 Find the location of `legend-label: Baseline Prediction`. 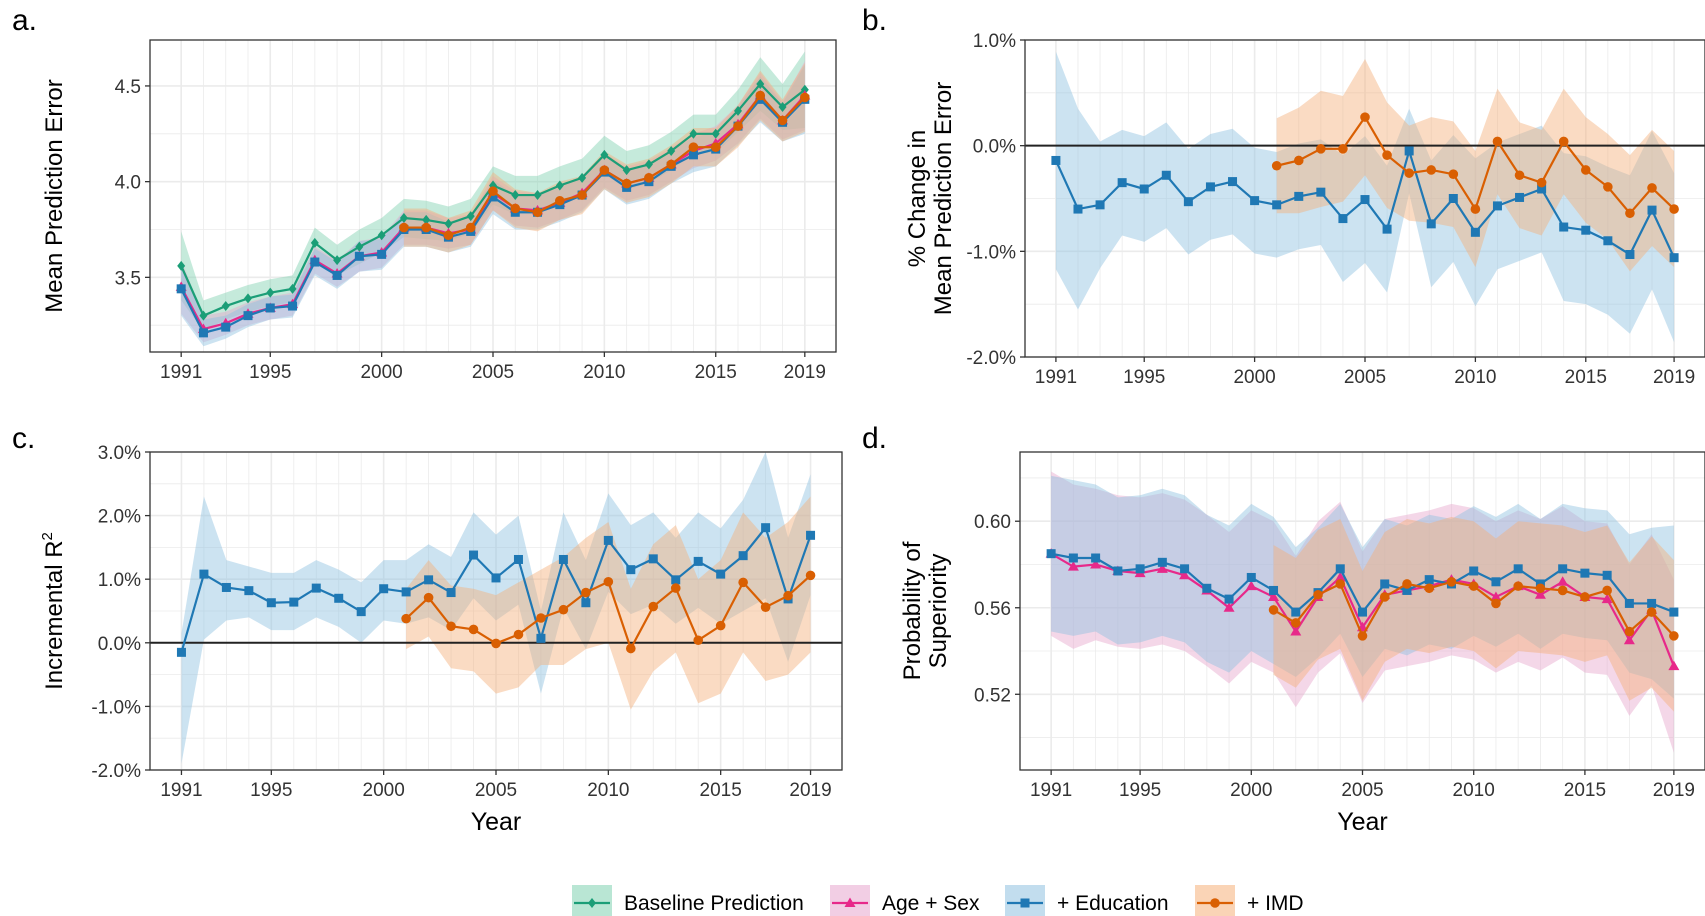

legend-label: Baseline Prediction is located at coordinates (714, 903).